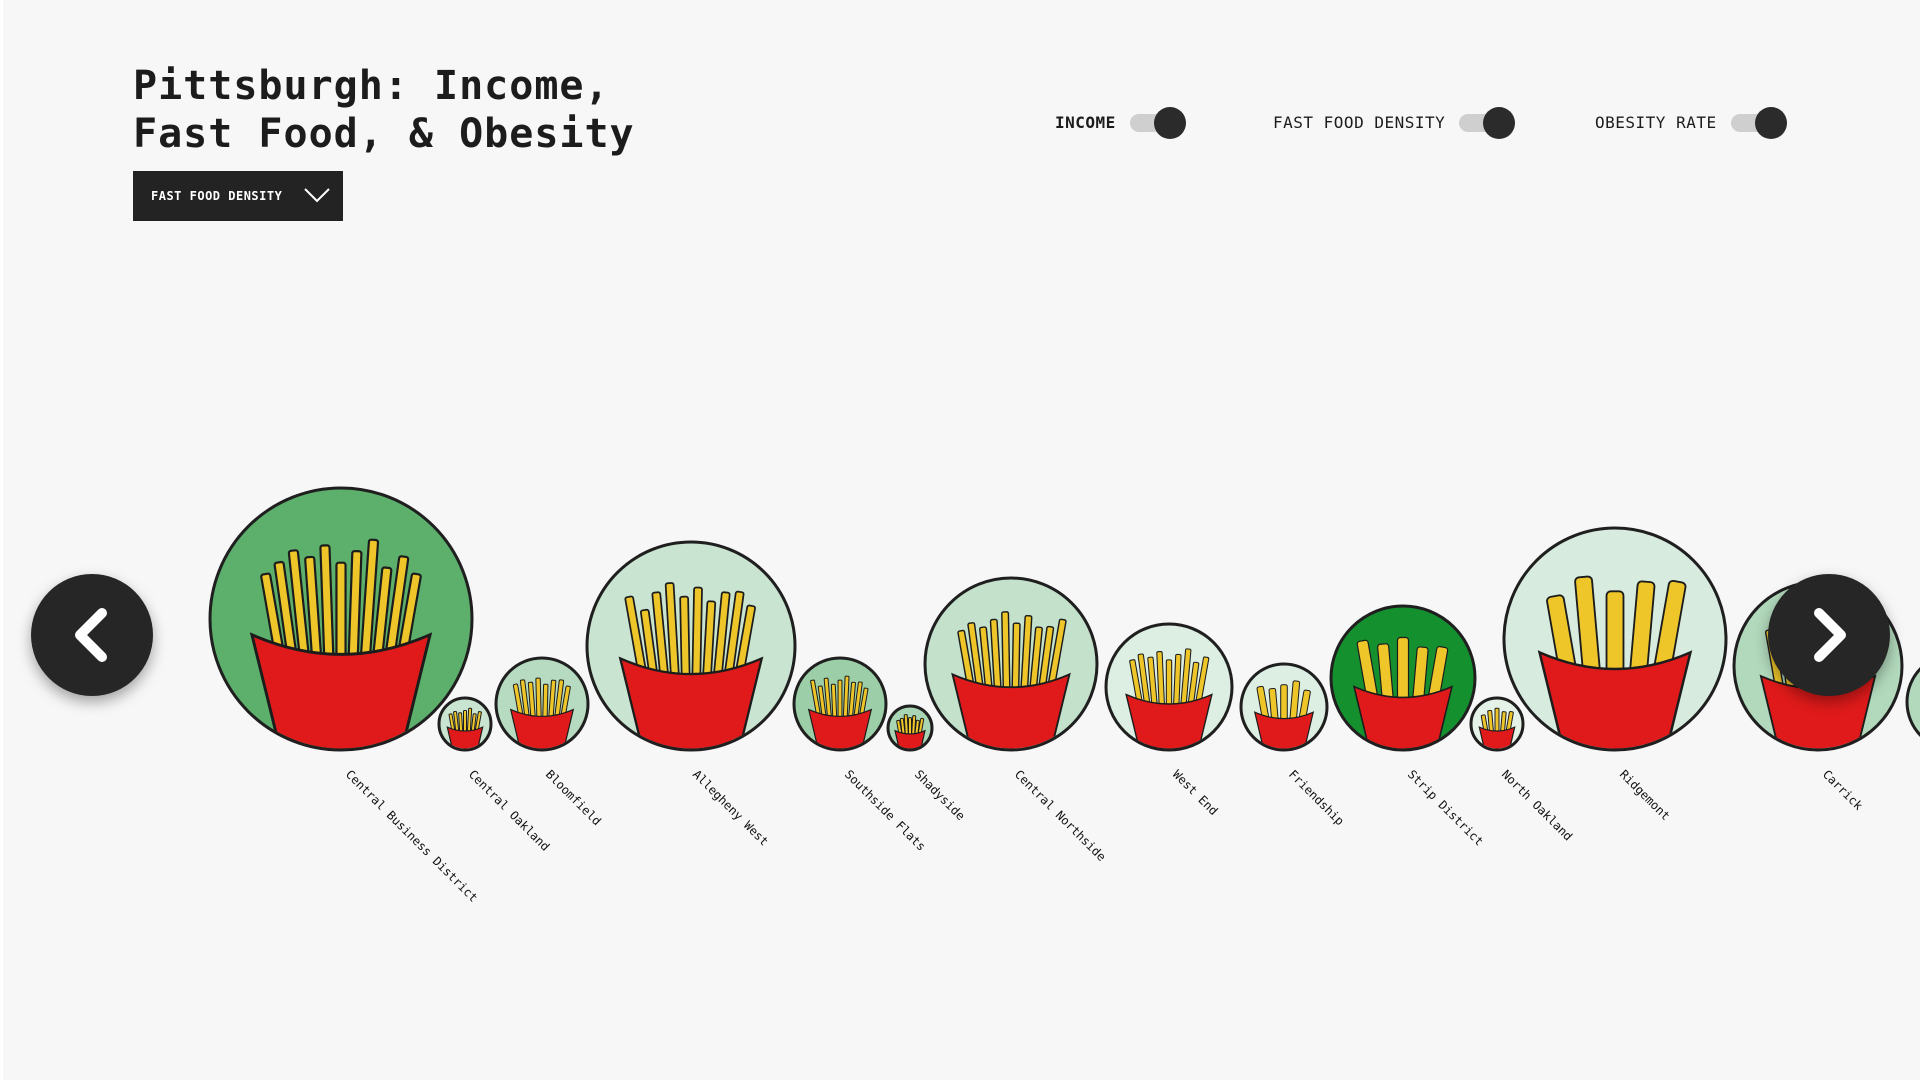 This screenshot has height=1080, width=1920. I want to click on neighborhood-bubble: West End, so click(1169, 720).